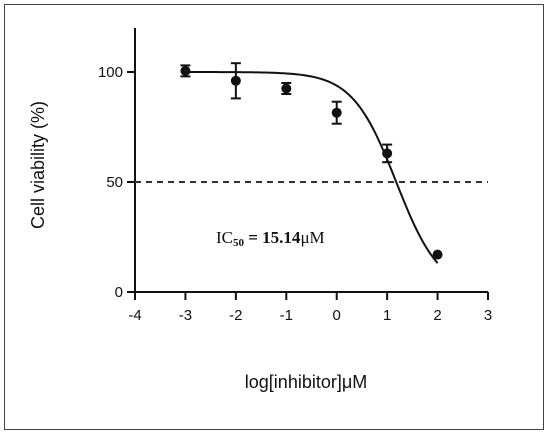 The image size is (550, 436). Describe the element at coordinates (337, 315) in the screenshot. I see `x-tick-label: 0` at that location.